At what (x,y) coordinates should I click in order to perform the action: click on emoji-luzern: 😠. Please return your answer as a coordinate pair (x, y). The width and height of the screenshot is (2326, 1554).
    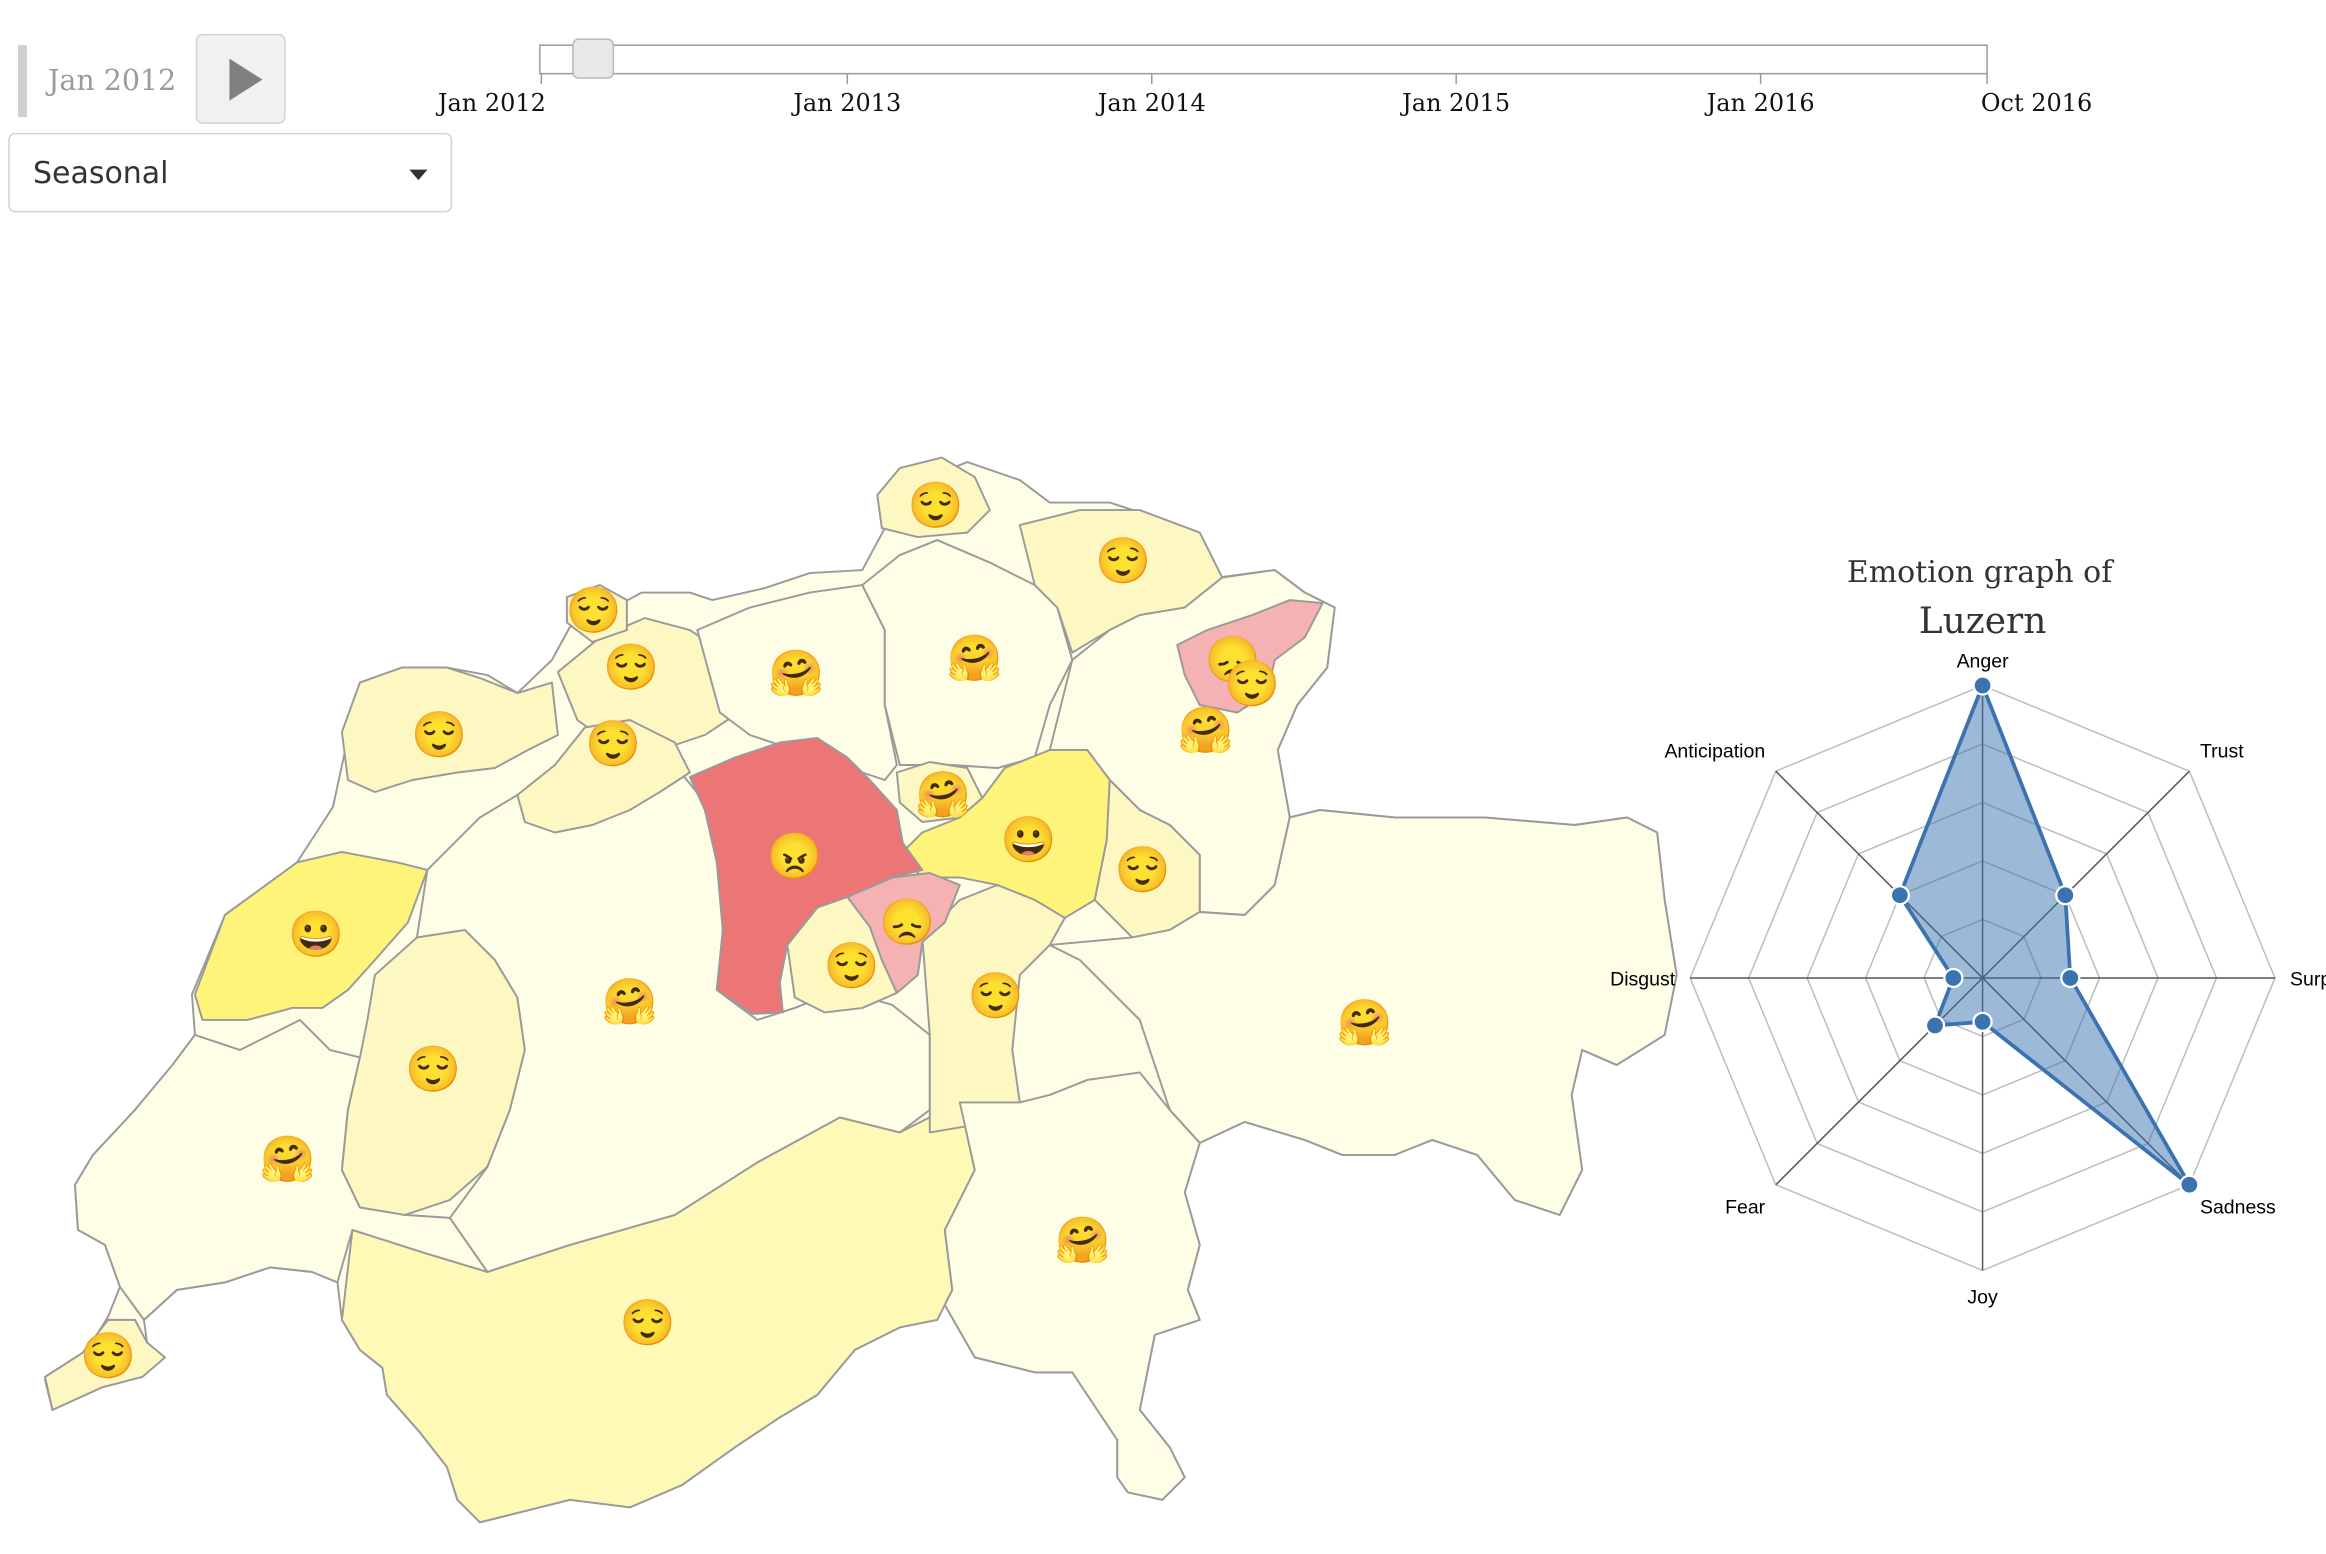
    Looking at the image, I should click on (795, 856).